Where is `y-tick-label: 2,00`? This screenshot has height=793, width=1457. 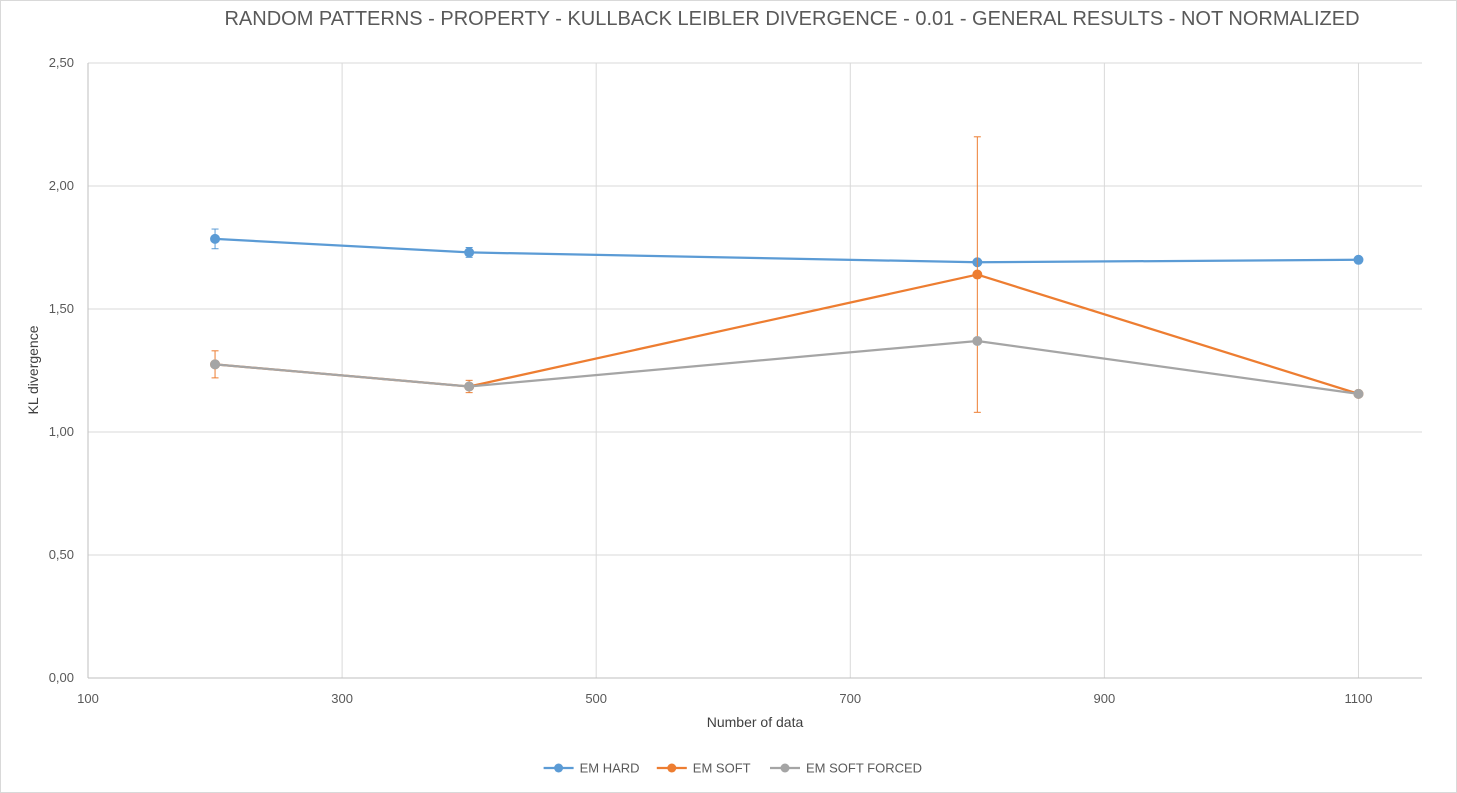
y-tick-label: 2,00 is located at coordinates (61, 185).